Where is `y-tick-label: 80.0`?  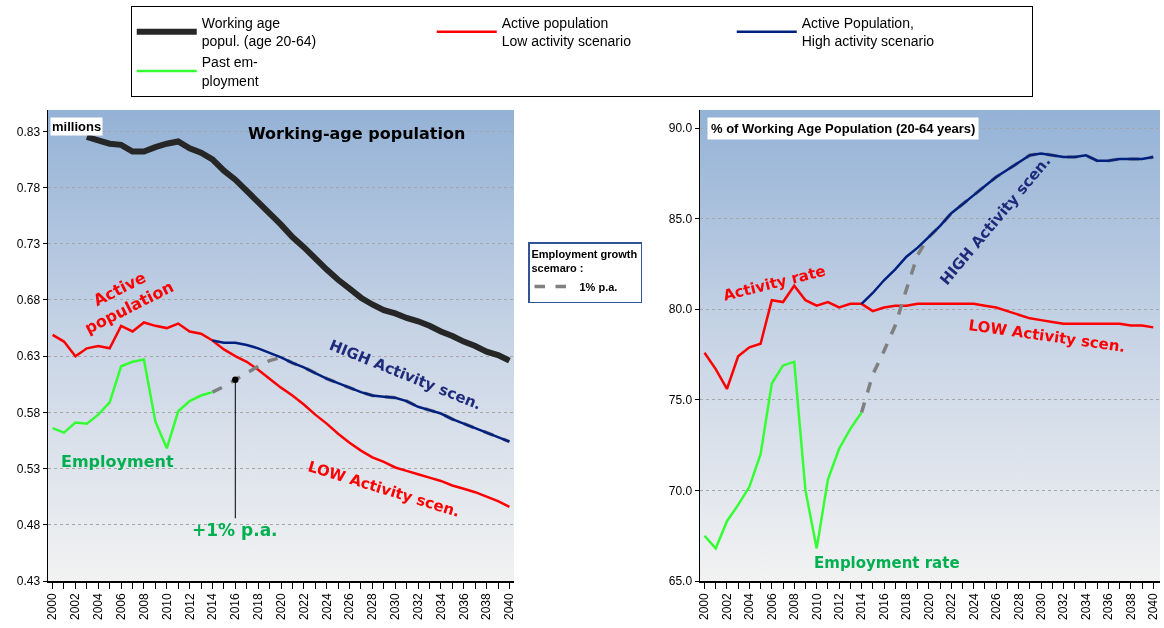 y-tick-label: 80.0 is located at coordinates (680, 309).